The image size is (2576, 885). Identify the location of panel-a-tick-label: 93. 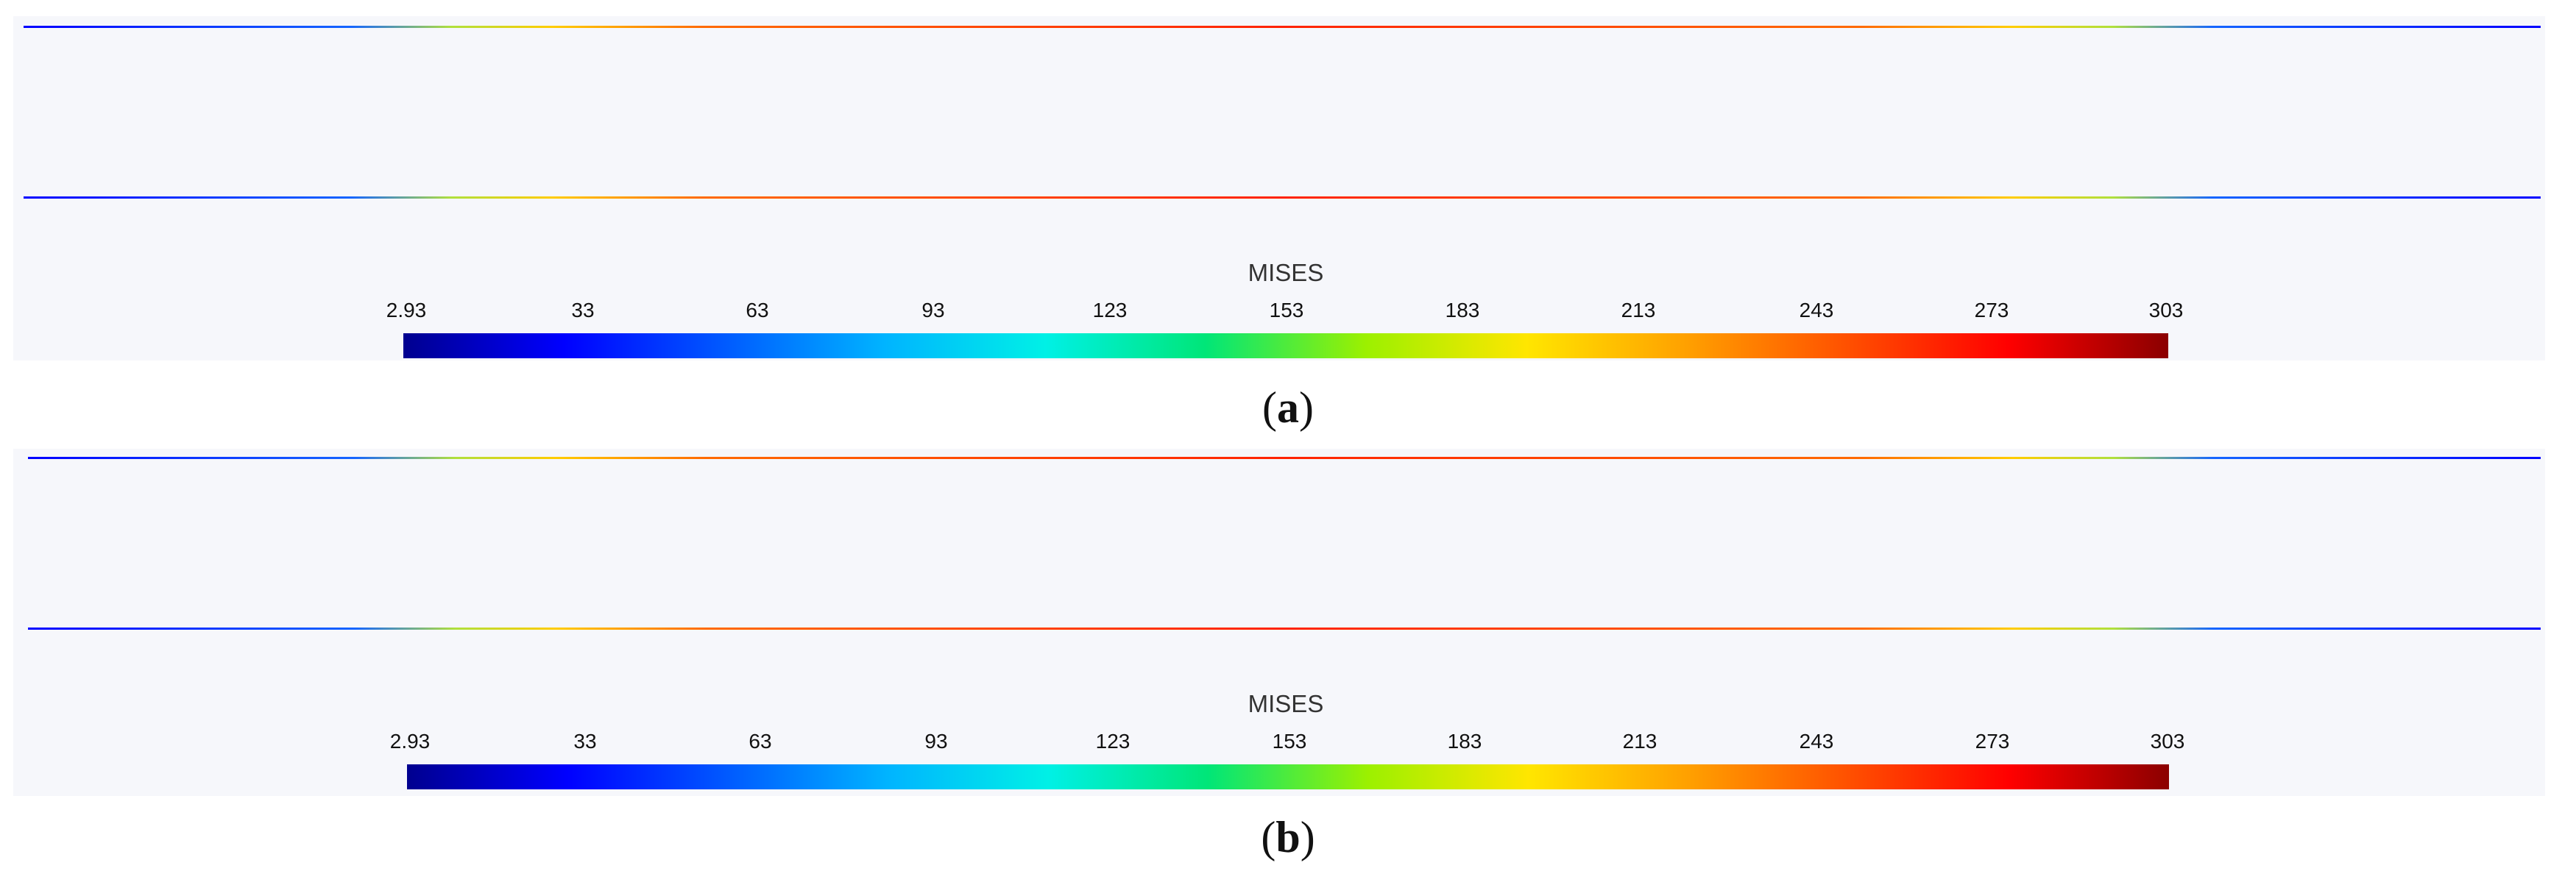
(933, 310).